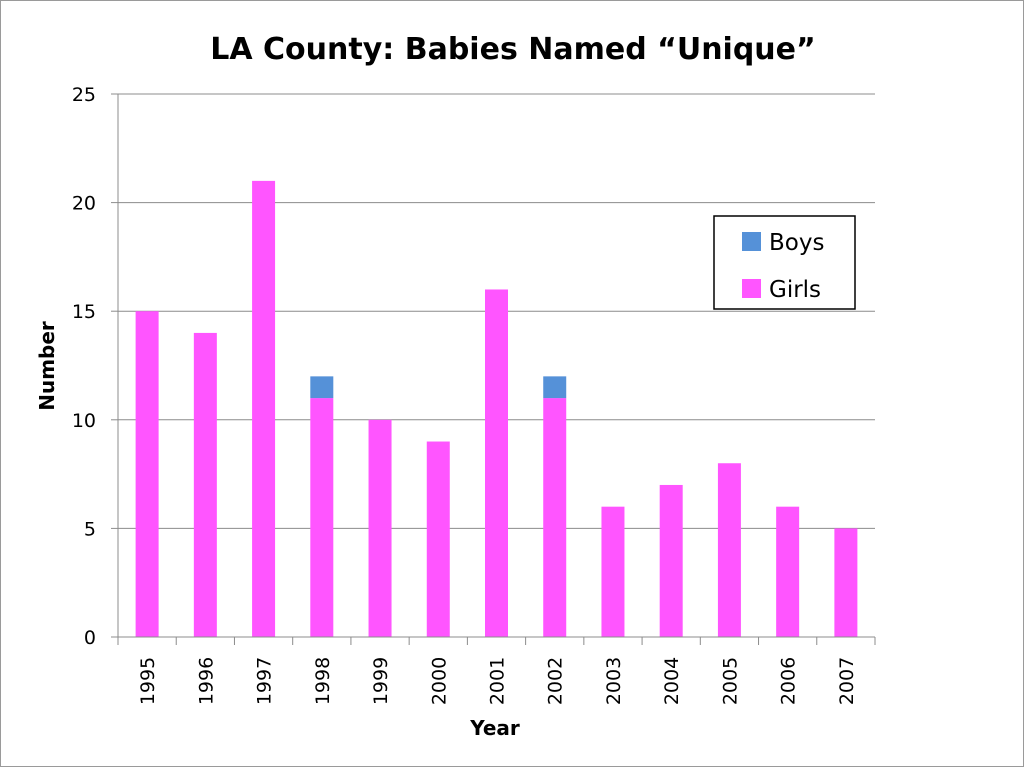 This screenshot has height=767, width=1024. What do you see at coordinates (84, 421) in the screenshot?
I see `y-tick-label: 10` at bounding box center [84, 421].